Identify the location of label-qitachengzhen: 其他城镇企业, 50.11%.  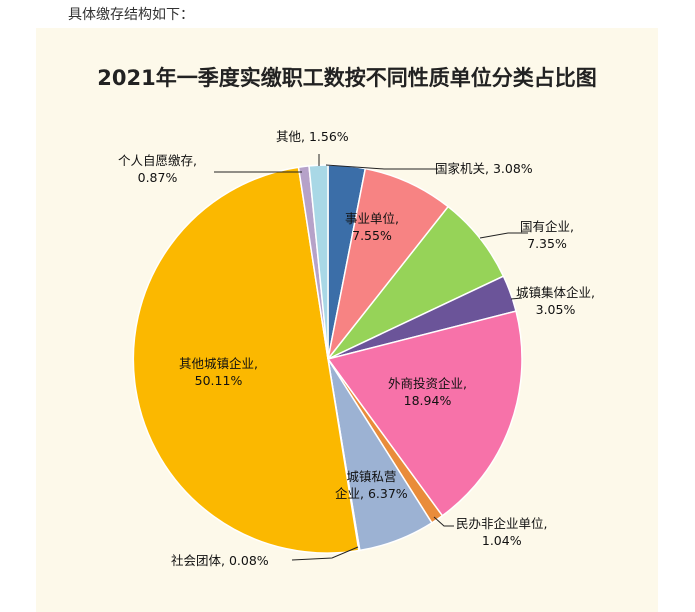
(218, 372).